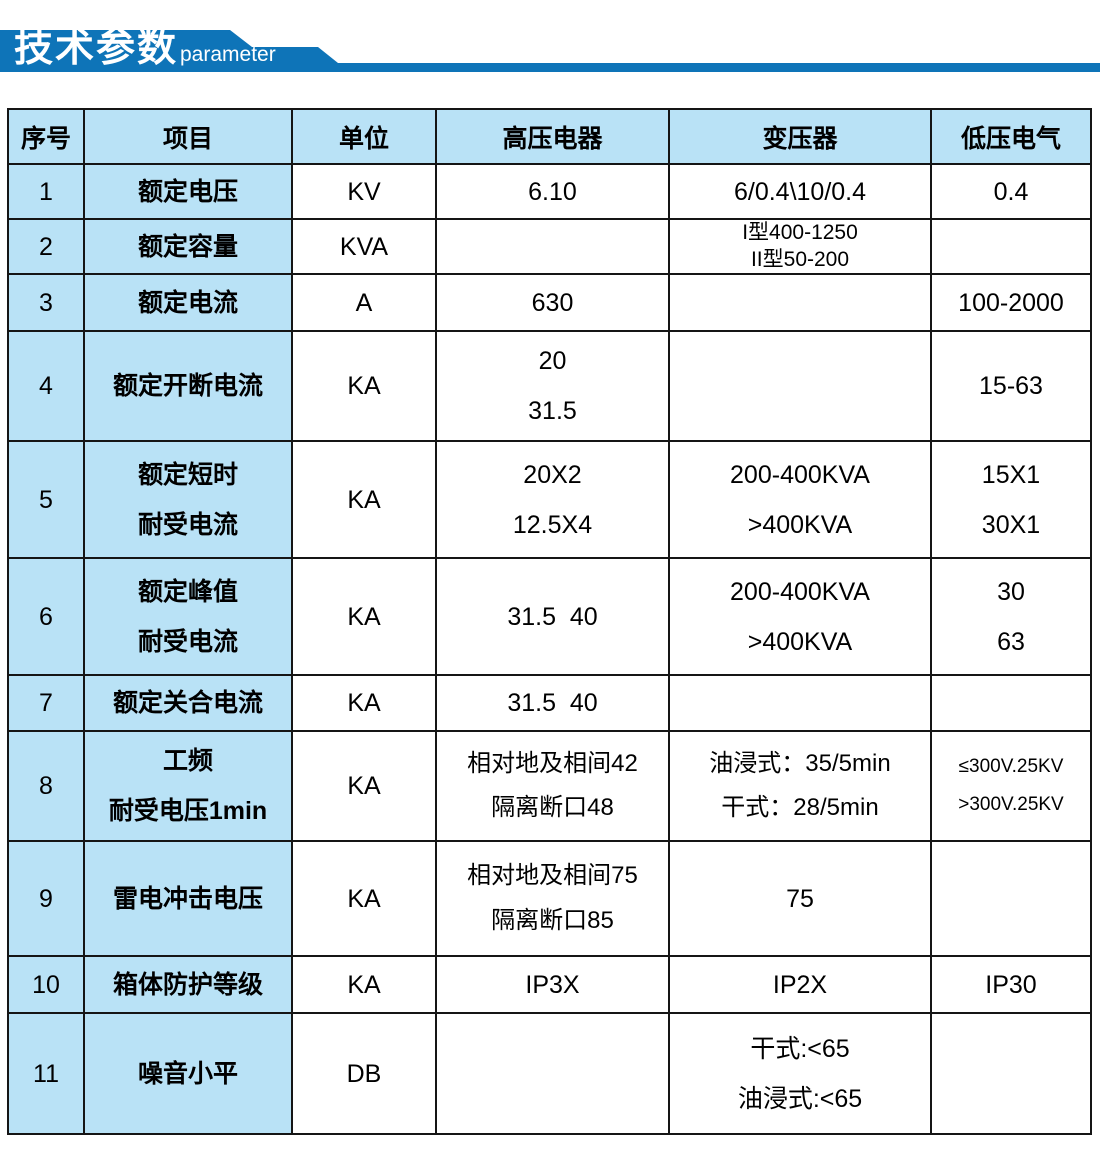 This screenshot has height=1169, width=1100. I want to click on table-row: 9 雷电冲击电压 KA 相对地及相间75 隔离断口85 75, so click(549, 898).